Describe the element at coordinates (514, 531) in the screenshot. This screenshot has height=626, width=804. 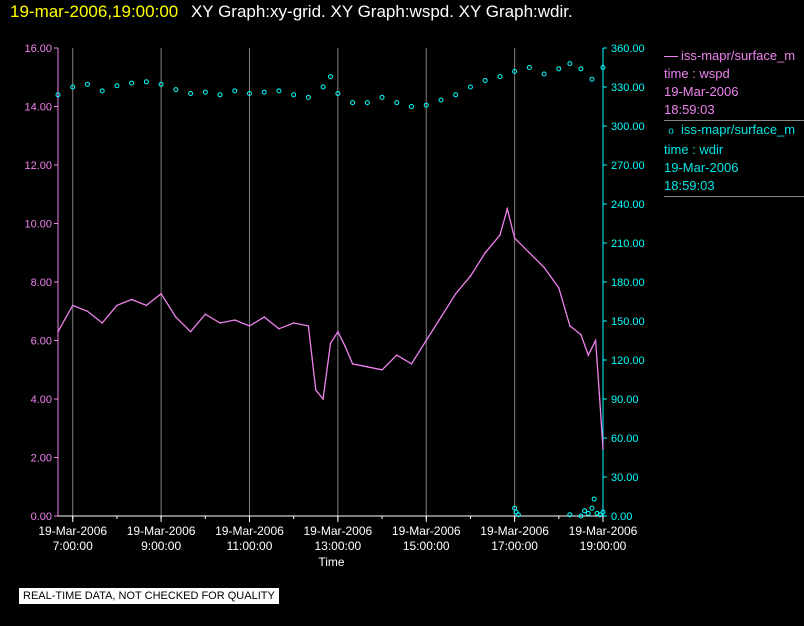
I see `time-tick-date-5: 19-Mar-2006` at that location.